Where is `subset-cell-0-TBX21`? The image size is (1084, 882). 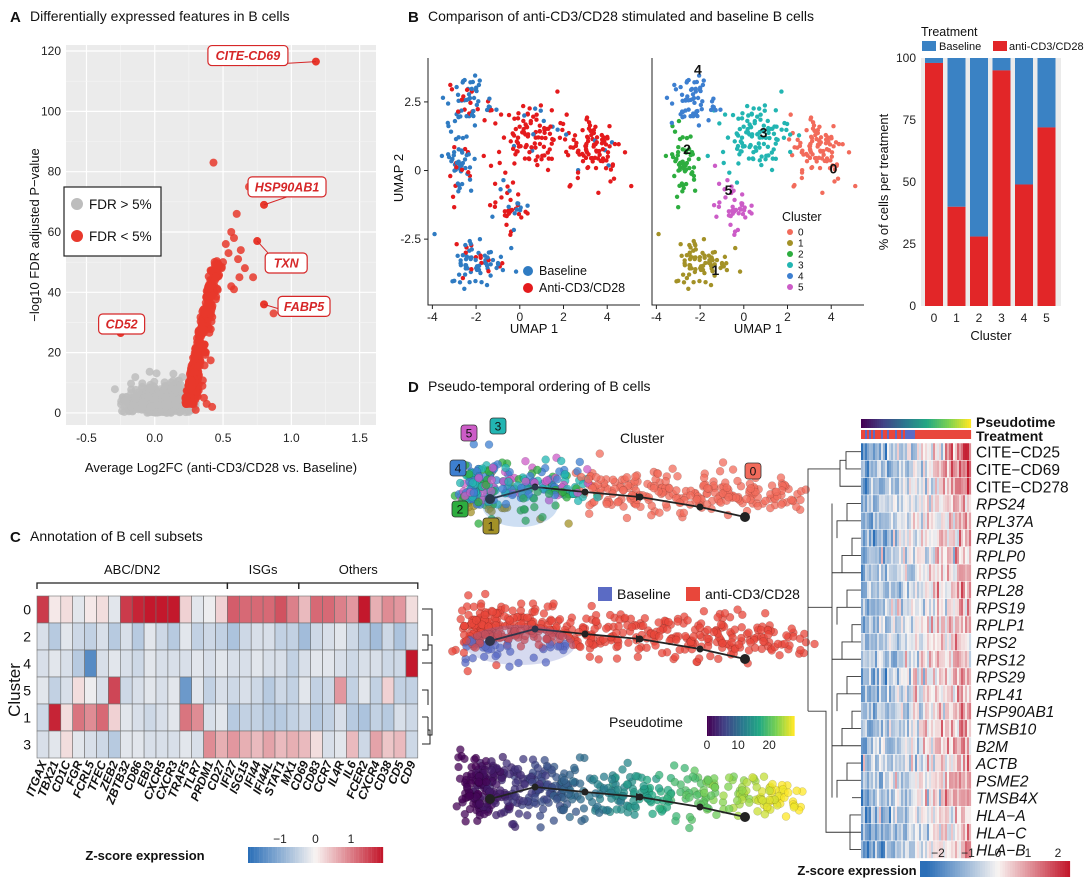
subset-cell-0-TBX21 is located at coordinates (55, 609).